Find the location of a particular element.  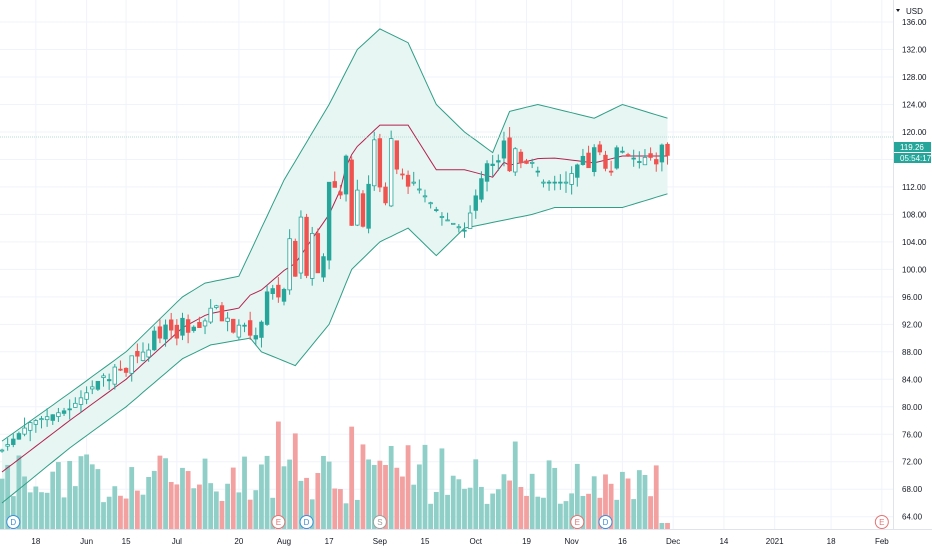

price-tick-label: 124.00 is located at coordinates (914, 104).